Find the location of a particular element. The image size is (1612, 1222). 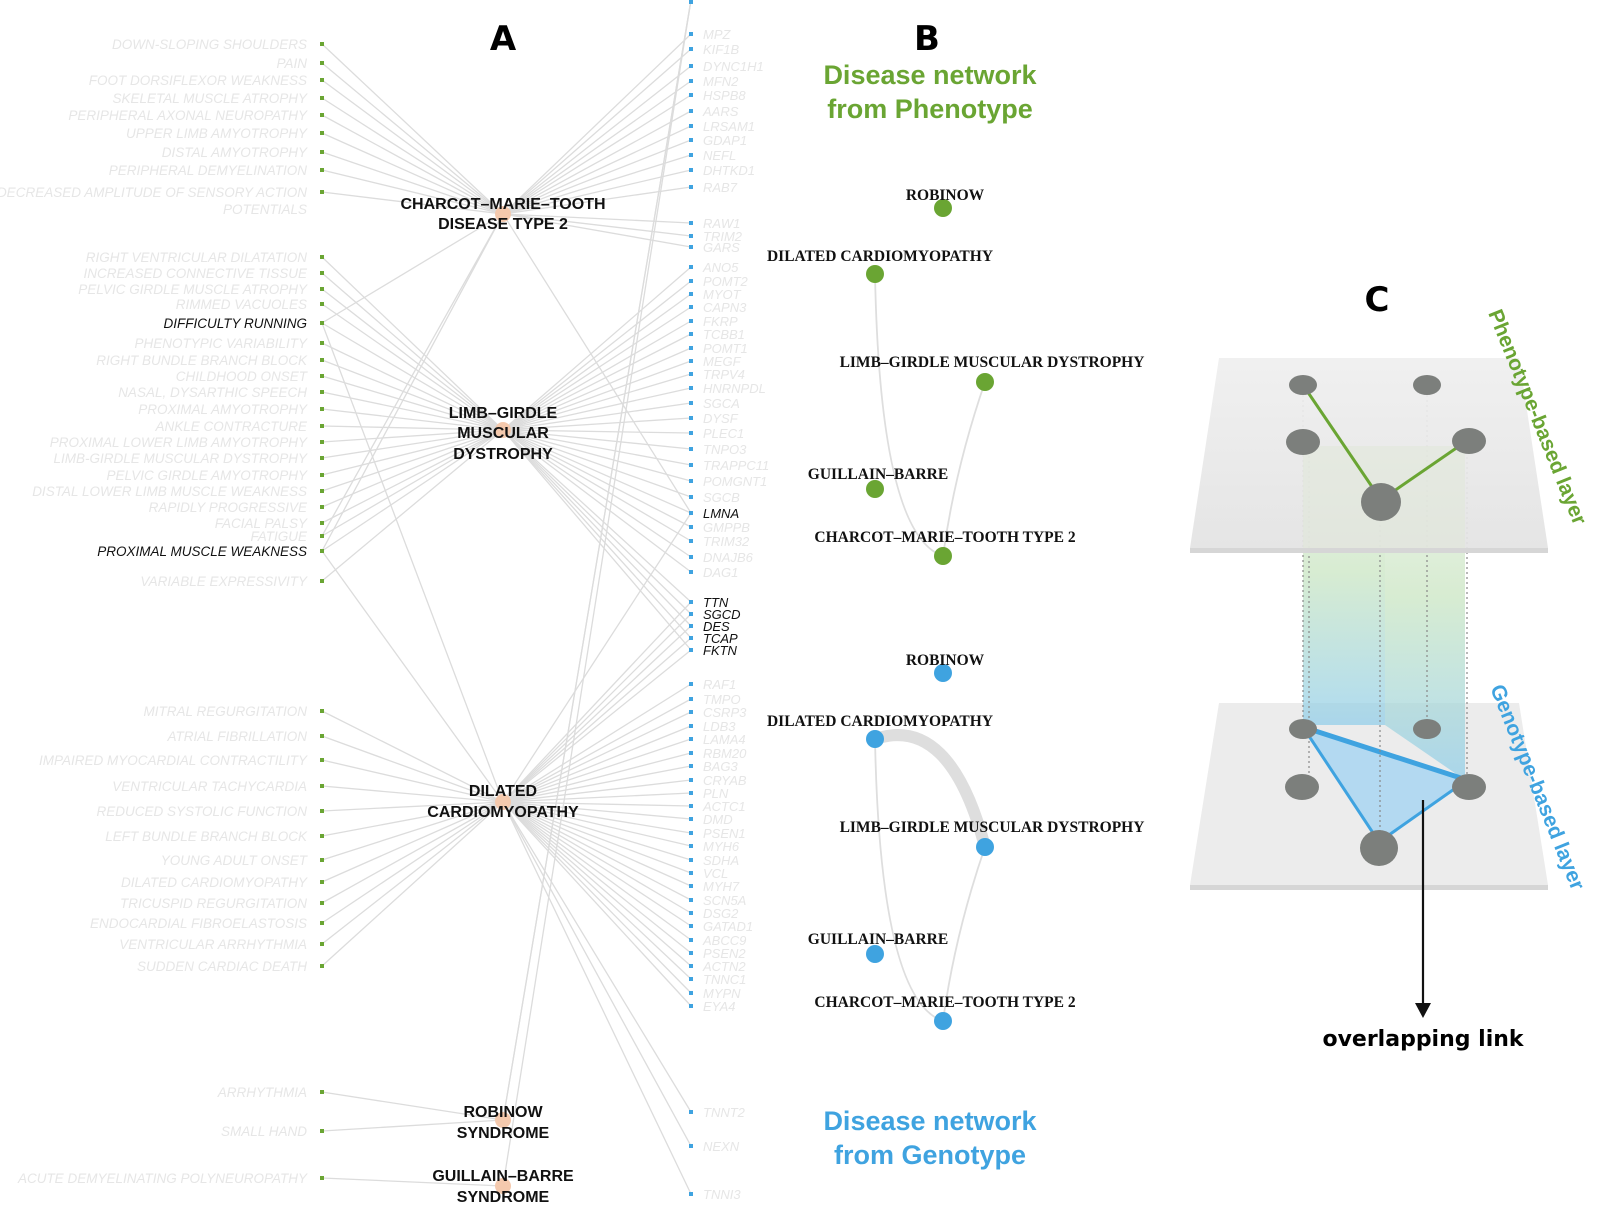

phenotype-label: PROXIMAL MUSCLE WEAKNESS is located at coordinates (202, 551).